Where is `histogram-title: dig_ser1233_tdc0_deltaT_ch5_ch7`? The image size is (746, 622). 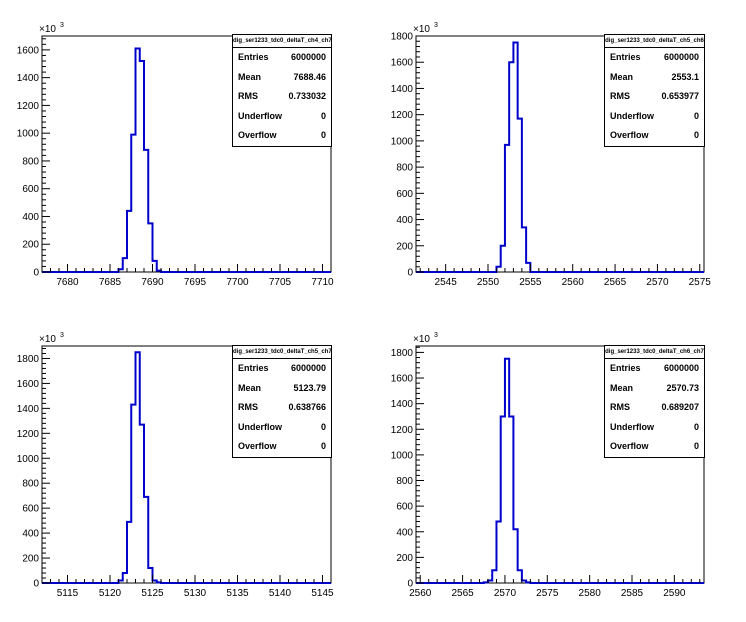
histogram-title: dig_ser1233_tdc0_deltaT_ch5_ch7 is located at coordinates (282, 352).